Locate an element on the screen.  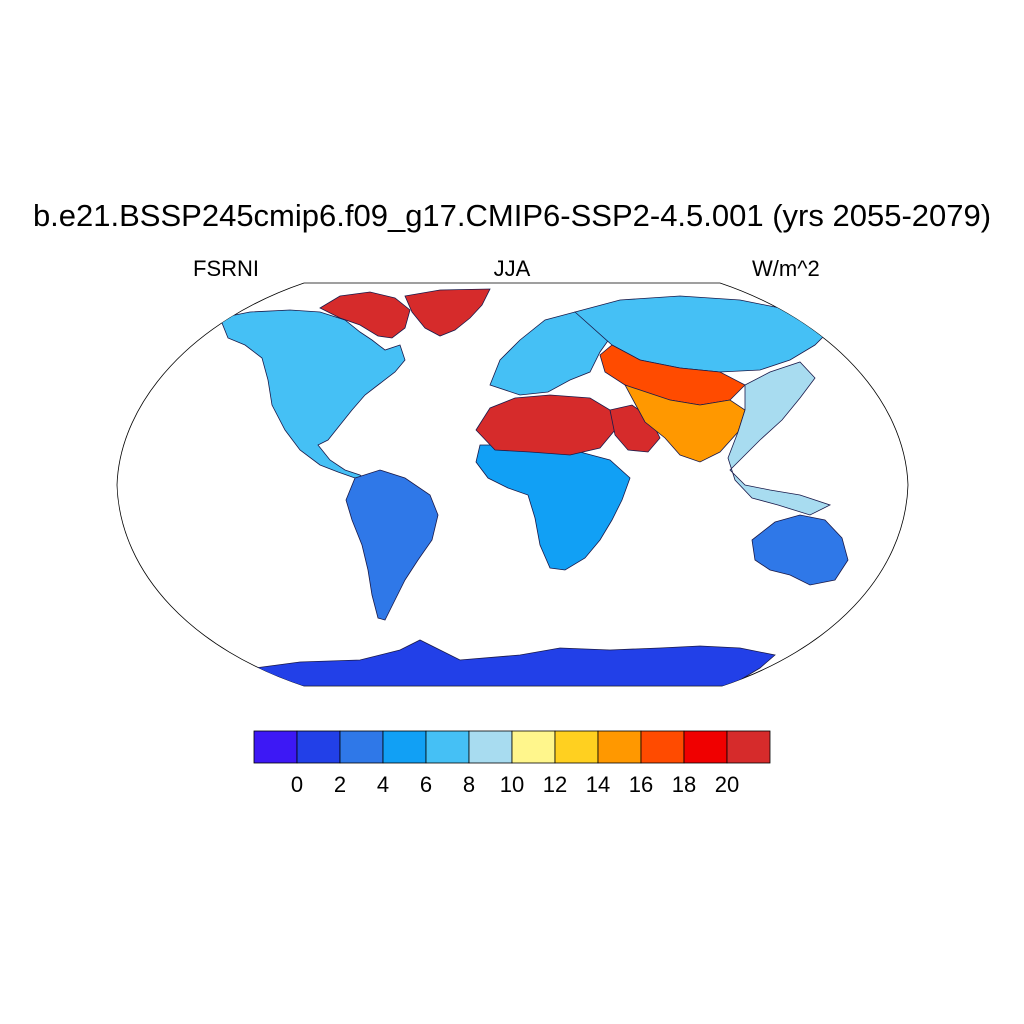
colorbar-tick-label: 16 is located at coordinates (641, 784).